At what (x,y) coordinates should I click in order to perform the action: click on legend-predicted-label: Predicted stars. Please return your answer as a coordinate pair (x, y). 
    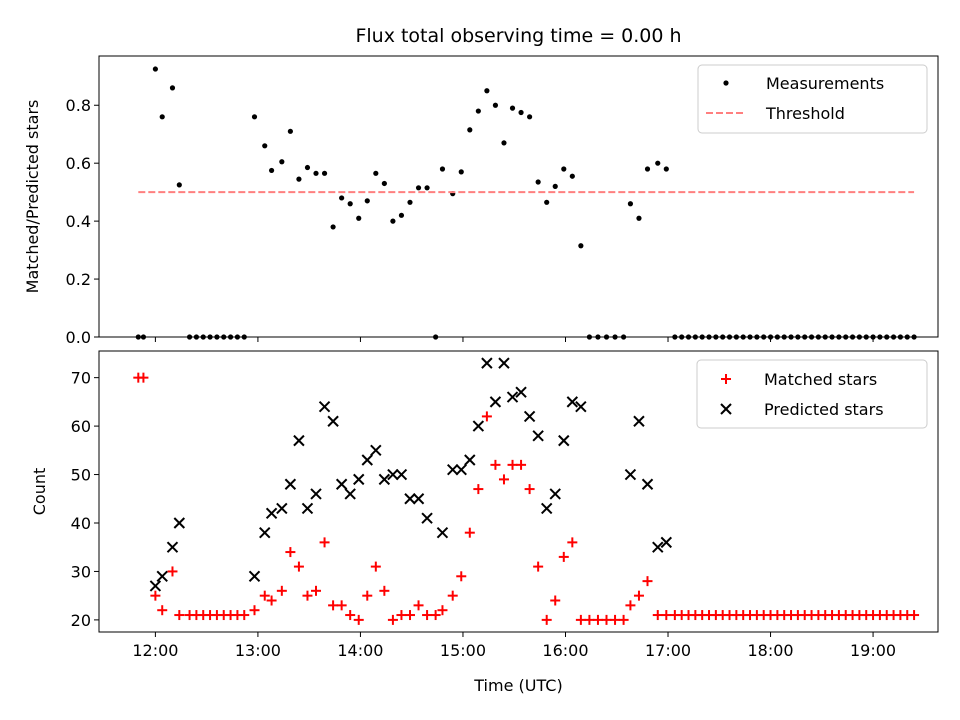
    Looking at the image, I should click on (824, 409).